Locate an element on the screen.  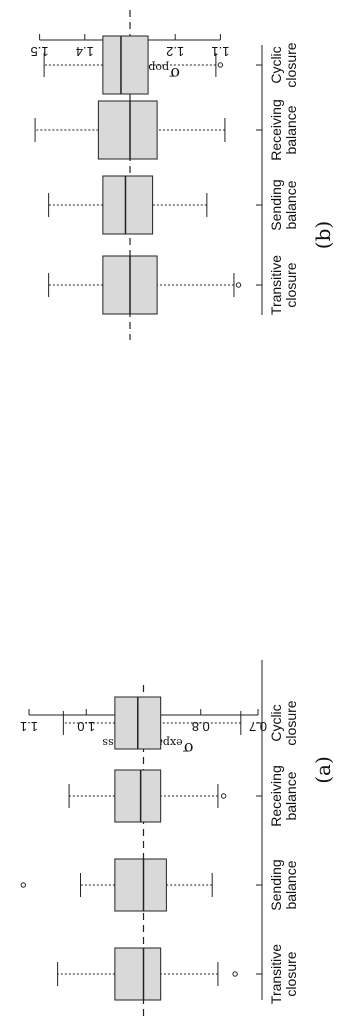
y-tick-label: 1.2 is located at coordinates (175, 51).